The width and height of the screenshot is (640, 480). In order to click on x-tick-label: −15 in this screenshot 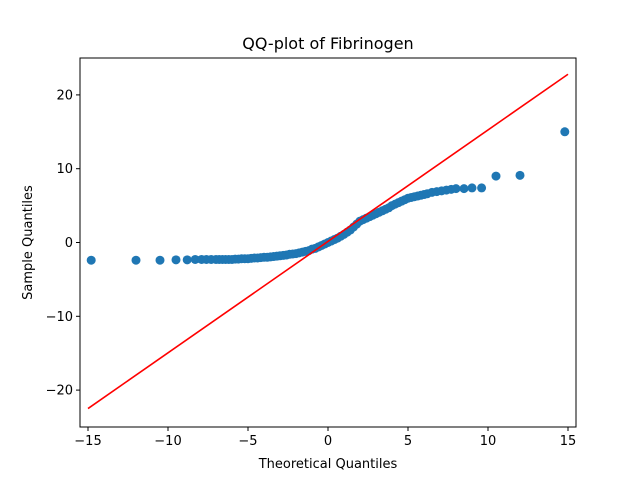, I will do `click(87, 441)`.